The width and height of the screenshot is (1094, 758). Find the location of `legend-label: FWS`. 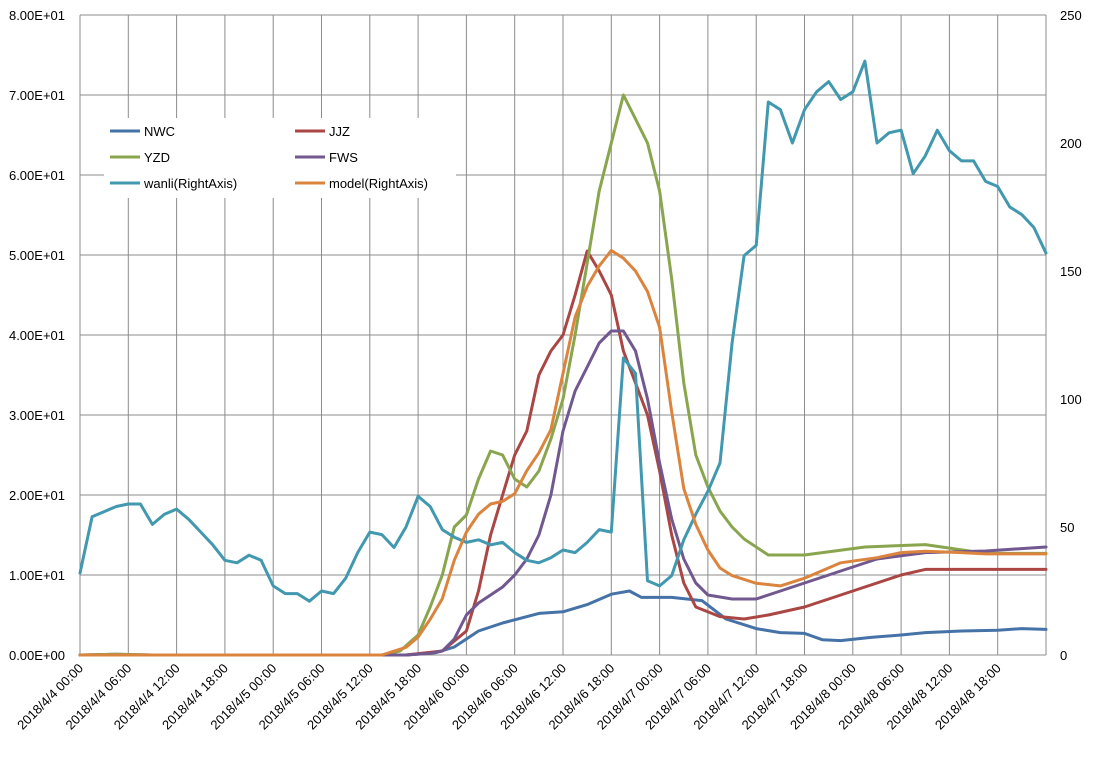

legend-label: FWS is located at coordinates (343, 157).